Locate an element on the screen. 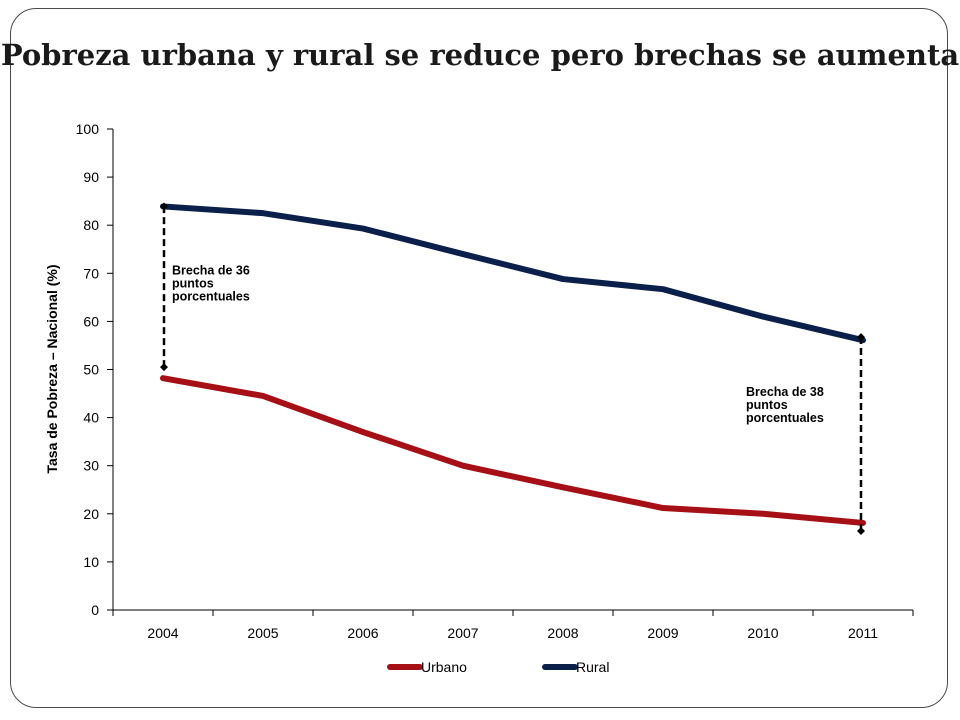 Image resolution: width=960 pixels, height=720 pixels. gap-annotation-line: Brecha de 36 is located at coordinates (211, 271).